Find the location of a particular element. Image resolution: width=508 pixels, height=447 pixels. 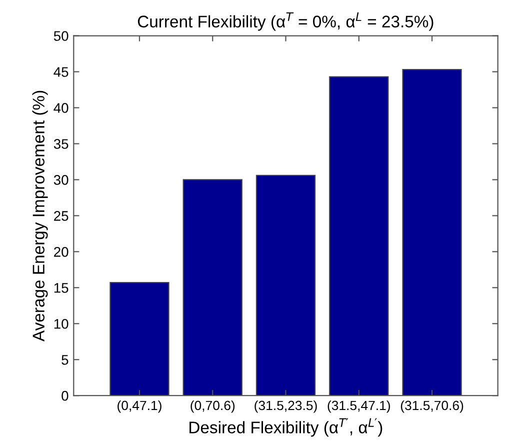

y-tick-label: 20 is located at coordinates (61, 251).